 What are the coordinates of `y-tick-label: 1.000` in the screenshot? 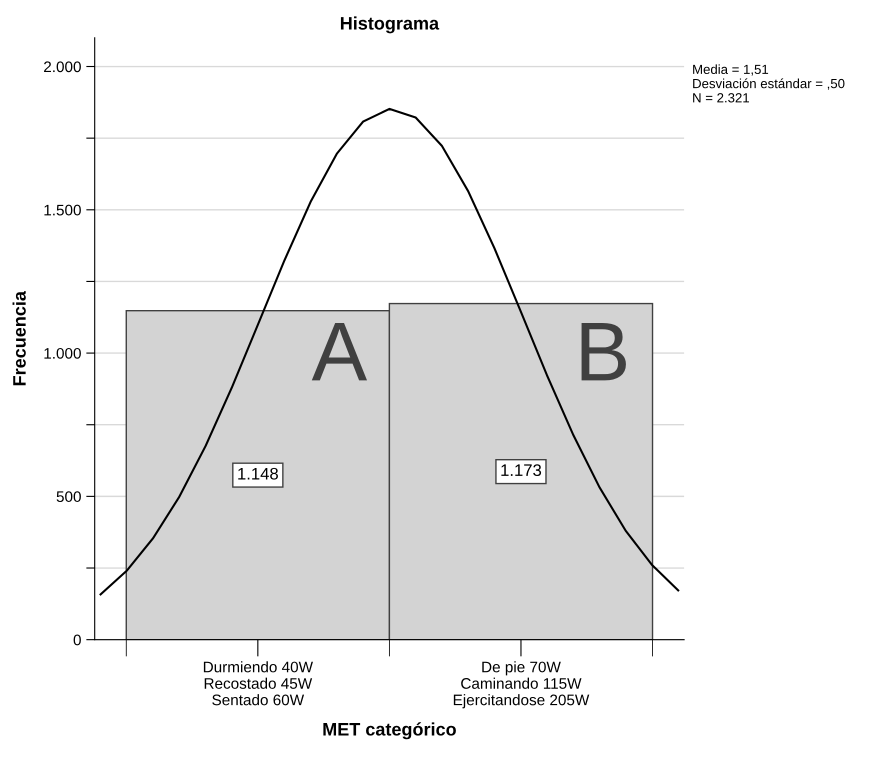 It's located at (62, 353).